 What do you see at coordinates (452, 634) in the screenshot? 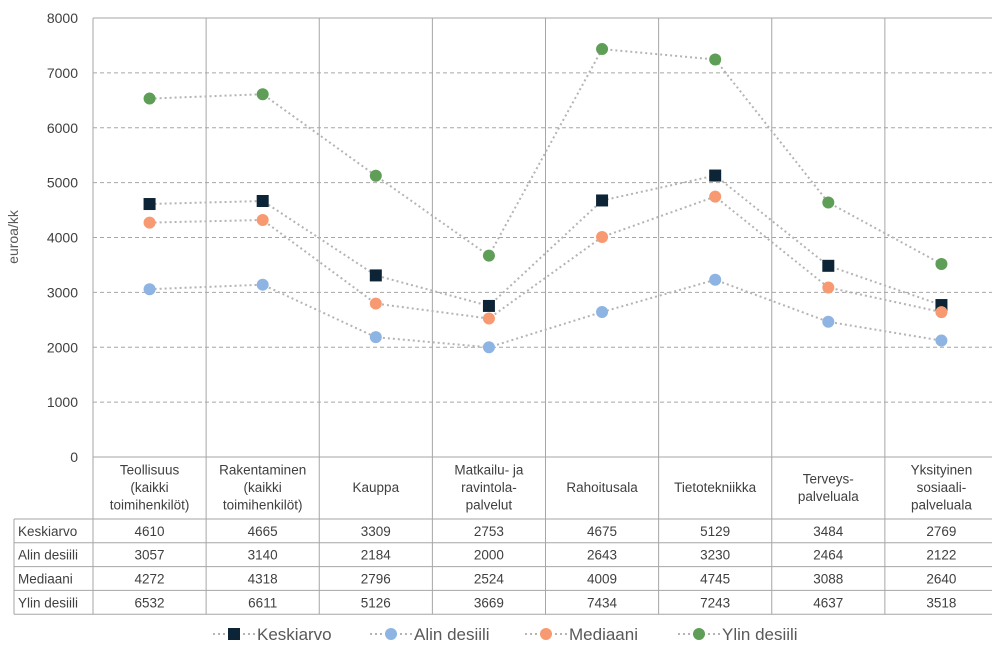
I see `legend-label: Alin desiili` at bounding box center [452, 634].